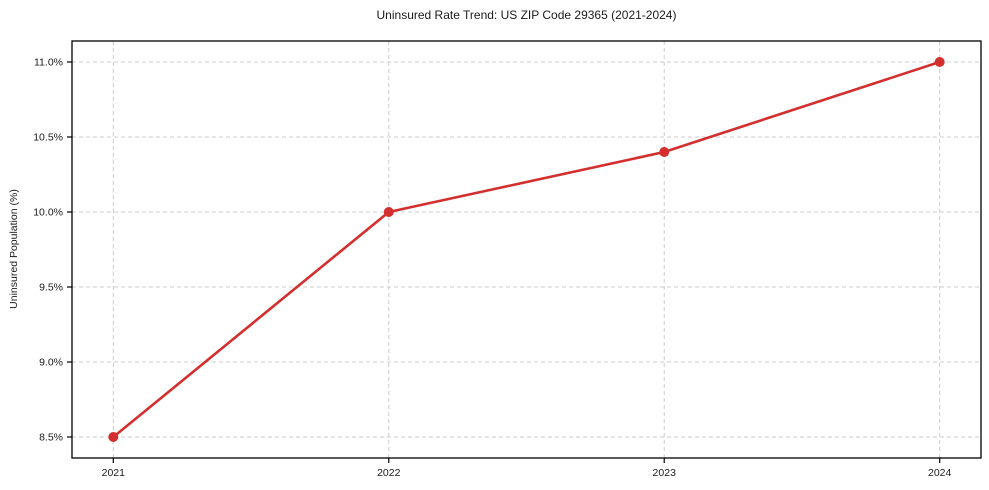 The height and width of the screenshot is (490, 989). I want to click on y-axis-tick-label: 10.5%, so click(48, 138).